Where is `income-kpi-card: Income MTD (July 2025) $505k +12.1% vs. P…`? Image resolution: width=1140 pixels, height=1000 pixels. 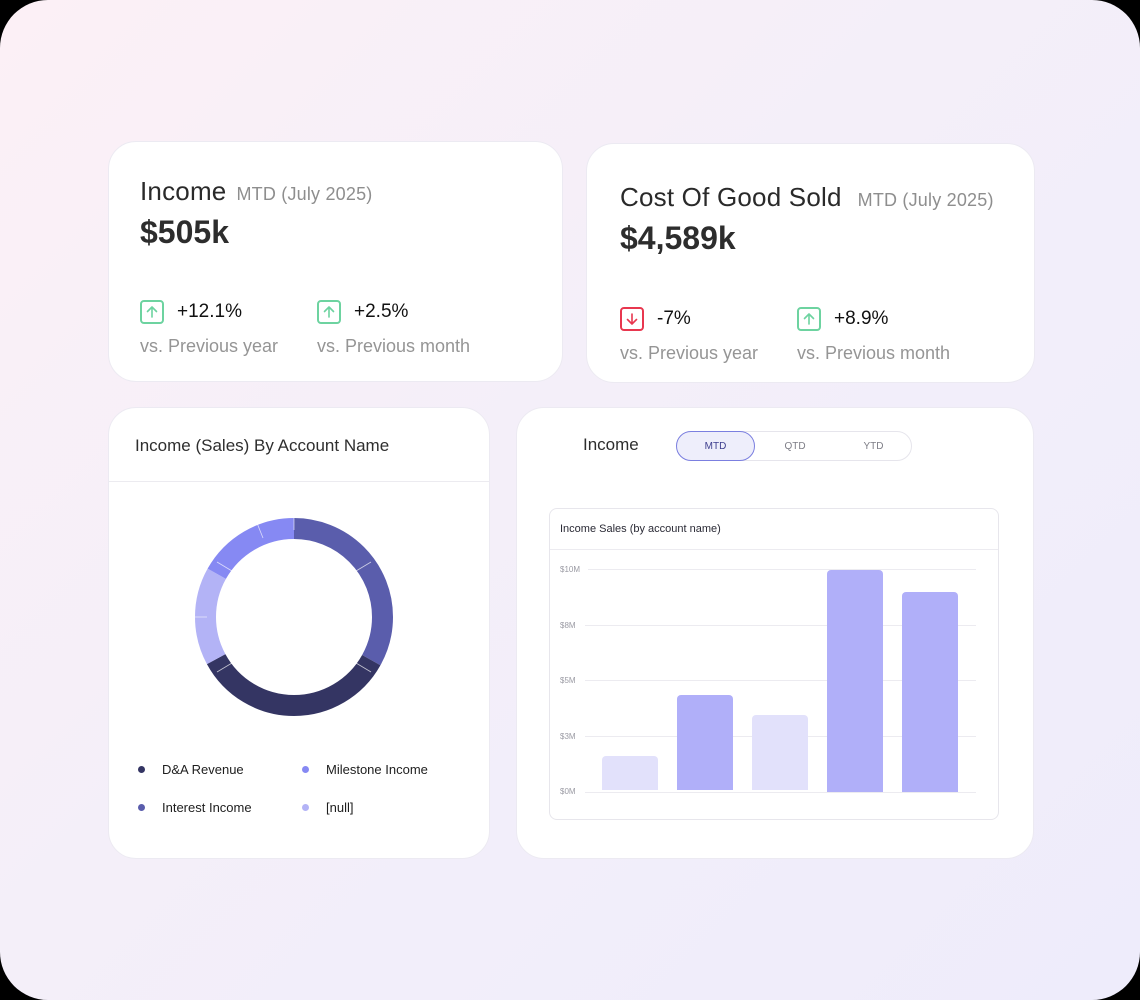
income-kpi-card: Income MTD (July 2025) $505k +12.1% vs. P… is located at coordinates (335, 261).